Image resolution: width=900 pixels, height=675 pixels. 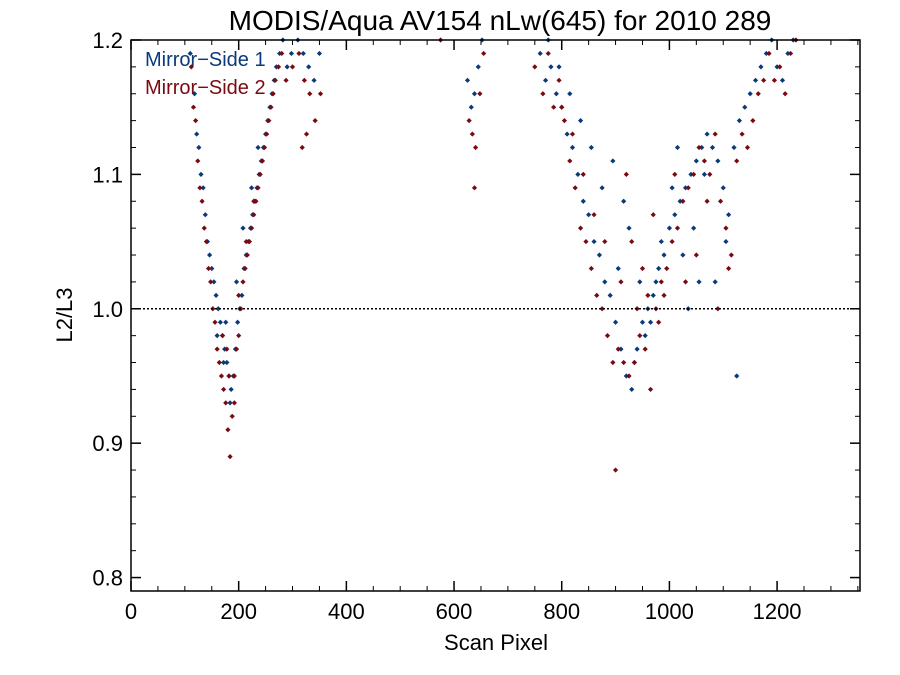 What do you see at coordinates (205, 74) in the screenshot?
I see `legend: Mirror−Side 1 Mirror−Side 2` at bounding box center [205, 74].